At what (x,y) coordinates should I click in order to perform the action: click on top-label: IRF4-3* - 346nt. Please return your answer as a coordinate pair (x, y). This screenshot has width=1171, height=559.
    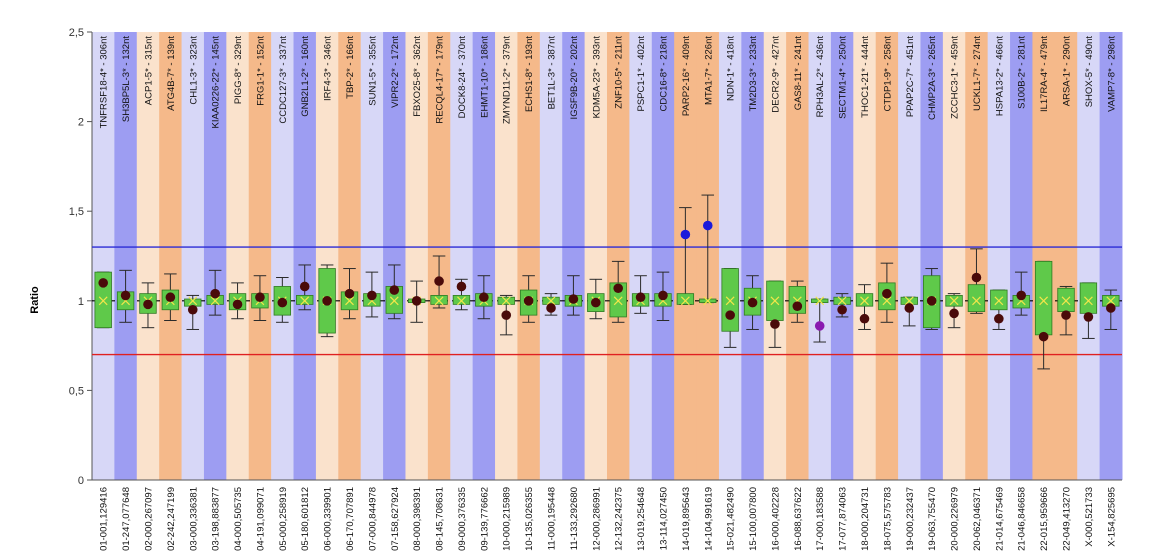
    Looking at the image, I should click on (328, 68).